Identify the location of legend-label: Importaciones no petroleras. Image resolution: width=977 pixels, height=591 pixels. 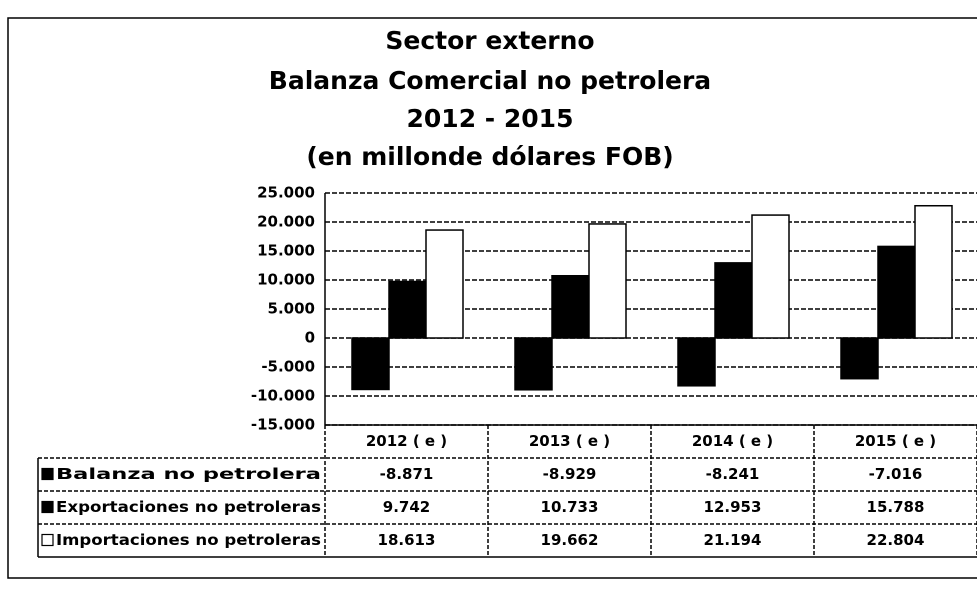
(188, 540).